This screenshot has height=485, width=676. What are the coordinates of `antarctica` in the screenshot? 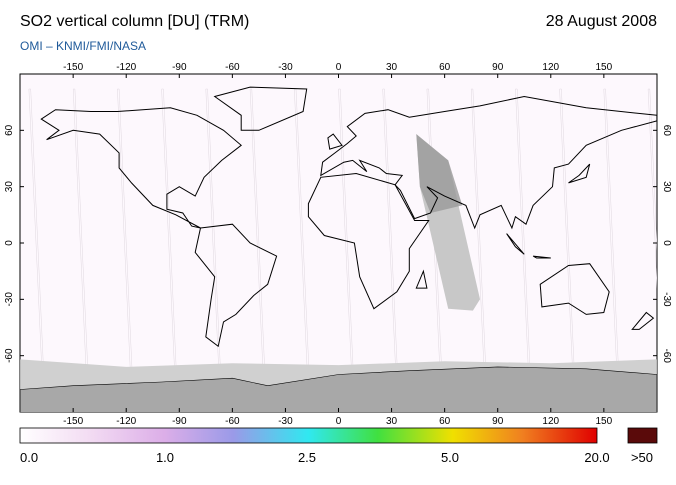 It's located at (338, 389).